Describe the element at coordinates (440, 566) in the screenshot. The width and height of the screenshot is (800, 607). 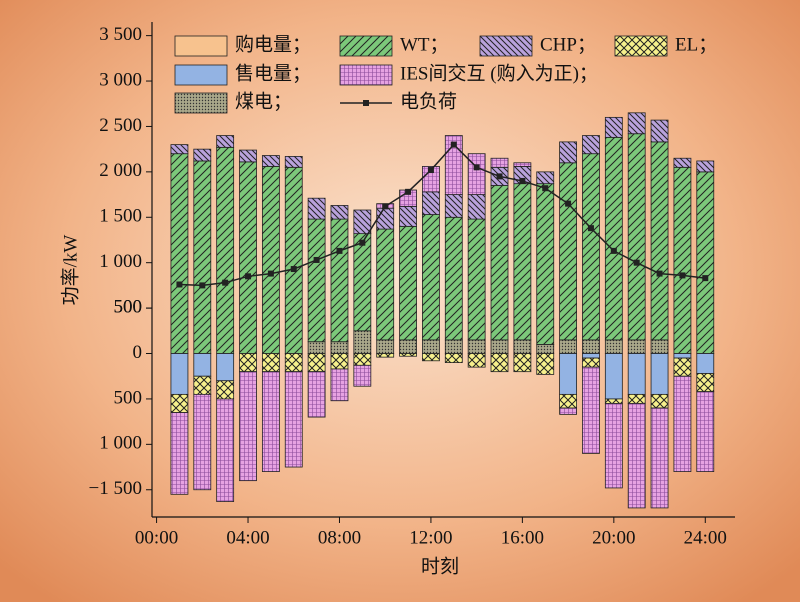
I see `x-axis-label: 时刻` at that location.